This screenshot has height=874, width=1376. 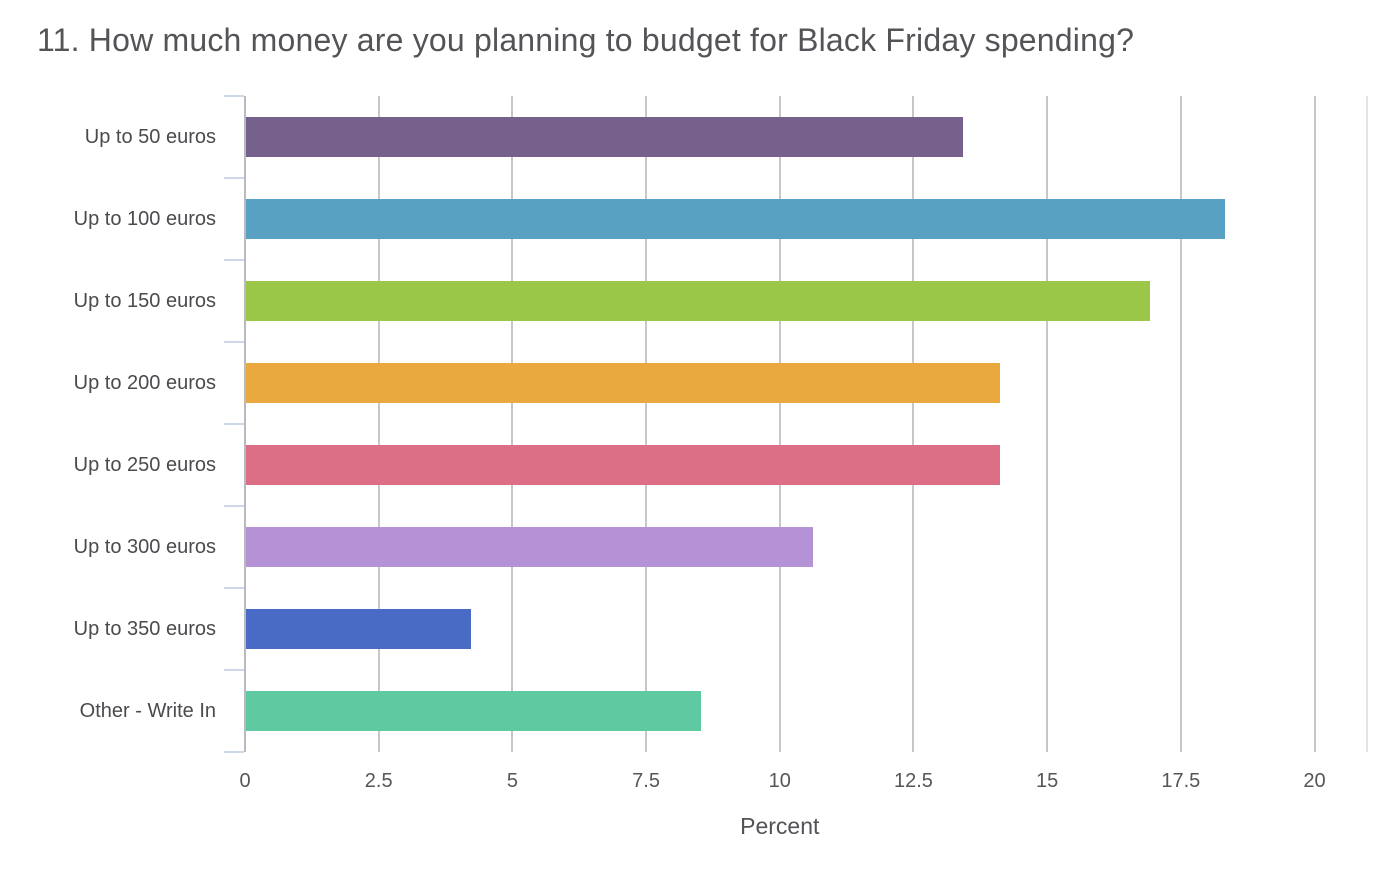 I want to click on category-label: Up to 350 euros, so click(x=144, y=628).